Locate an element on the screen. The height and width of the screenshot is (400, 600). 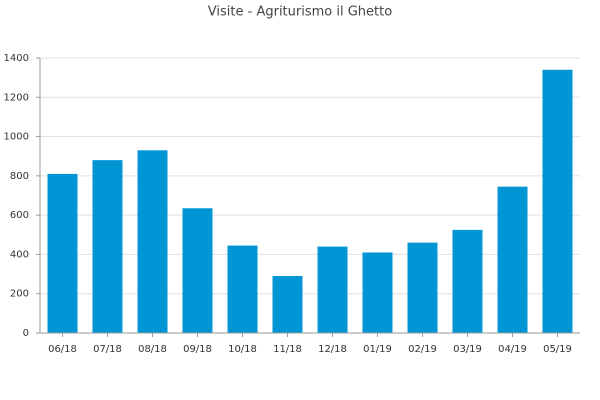
x-tick-label: 04/19 is located at coordinates (512, 349).